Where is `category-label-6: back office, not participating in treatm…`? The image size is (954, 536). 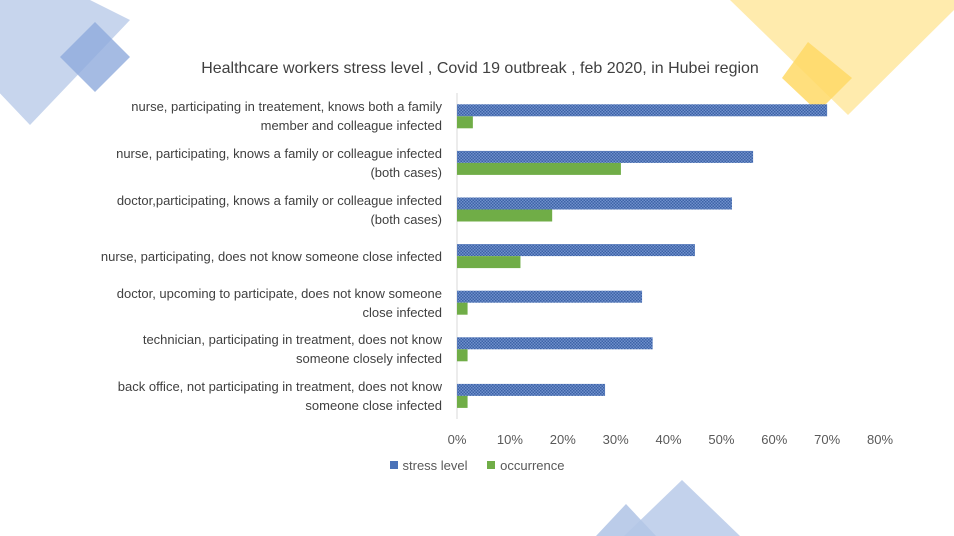 category-label-6: back office, not participating in treatm… is located at coordinates (232, 396).